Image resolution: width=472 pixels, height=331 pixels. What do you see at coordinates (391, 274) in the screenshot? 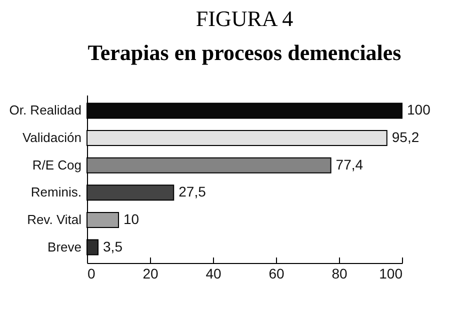
I see `x-tick-label: 100` at bounding box center [391, 274].